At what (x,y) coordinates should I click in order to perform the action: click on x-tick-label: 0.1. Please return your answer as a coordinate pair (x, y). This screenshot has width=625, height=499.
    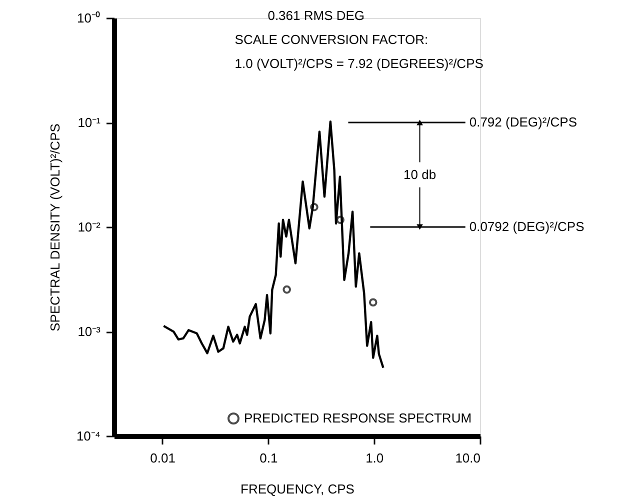
    Looking at the image, I should click on (269, 458).